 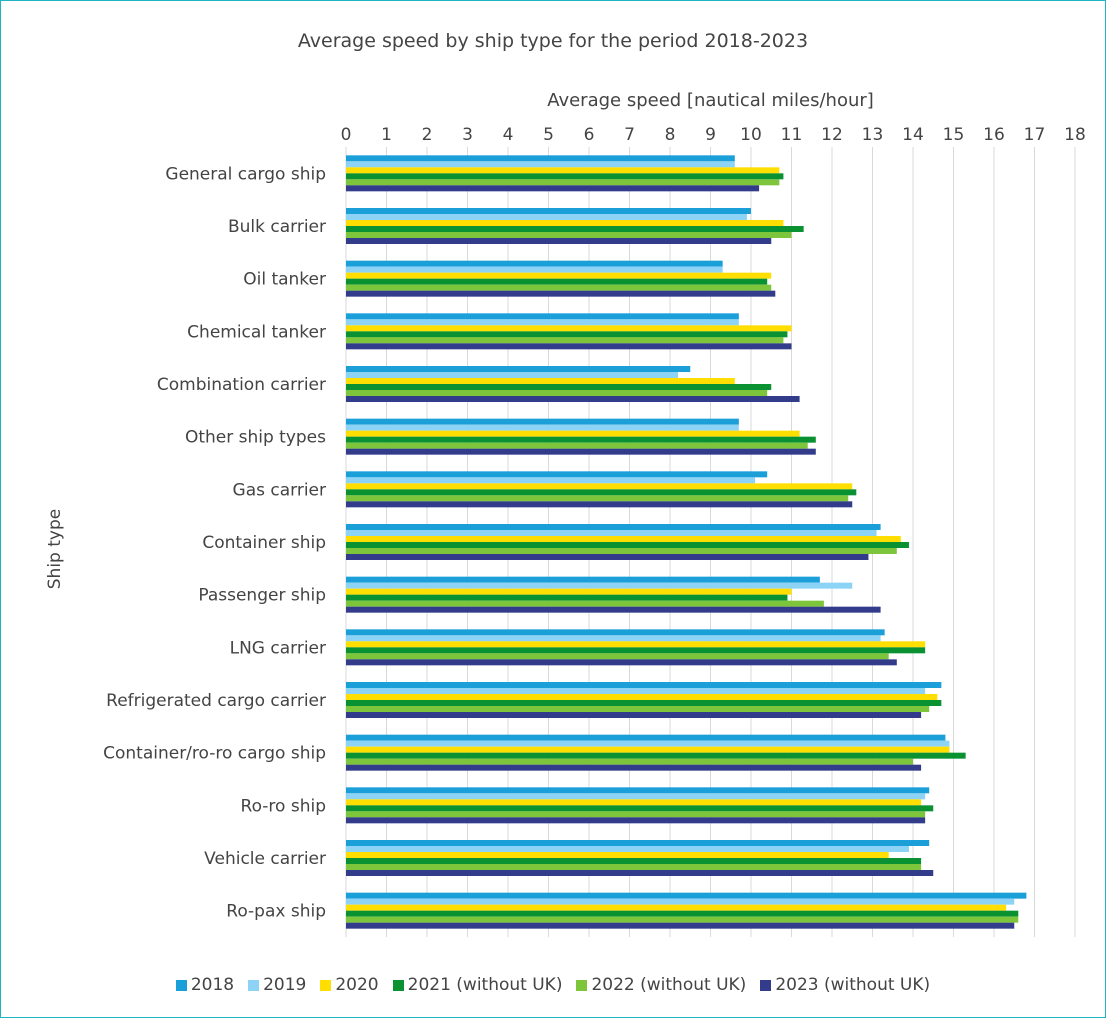 I want to click on x-tick-label: 3, so click(x=467, y=135).